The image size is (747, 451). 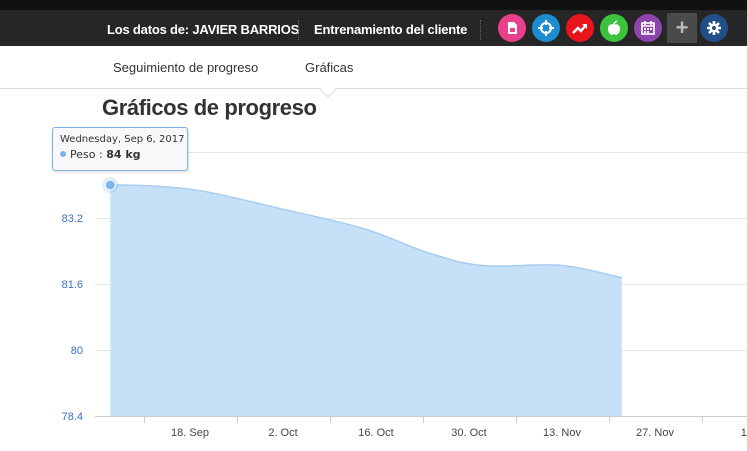 What do you see at coordinates (282, 433) in the screenshot?
I see `x-tick-label: 2. Oct` at bounding box center [282, 433].